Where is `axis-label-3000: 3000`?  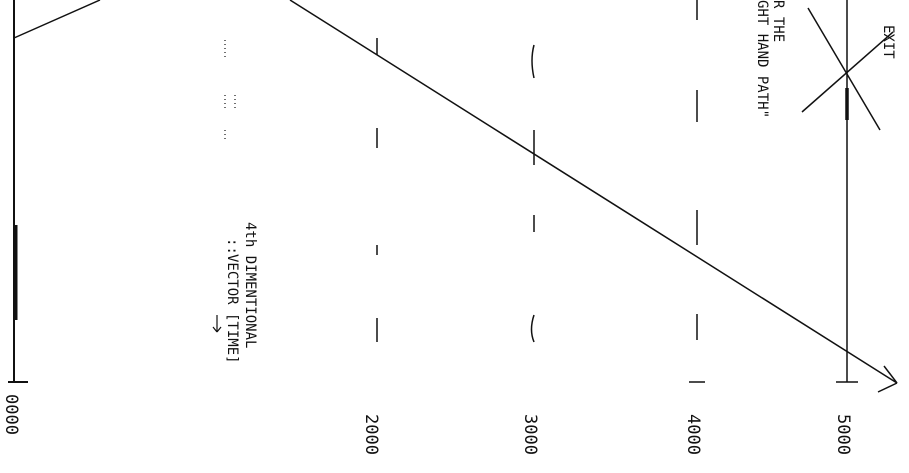 axis-label-3000: 3000 is located at coordinates (530, 434).